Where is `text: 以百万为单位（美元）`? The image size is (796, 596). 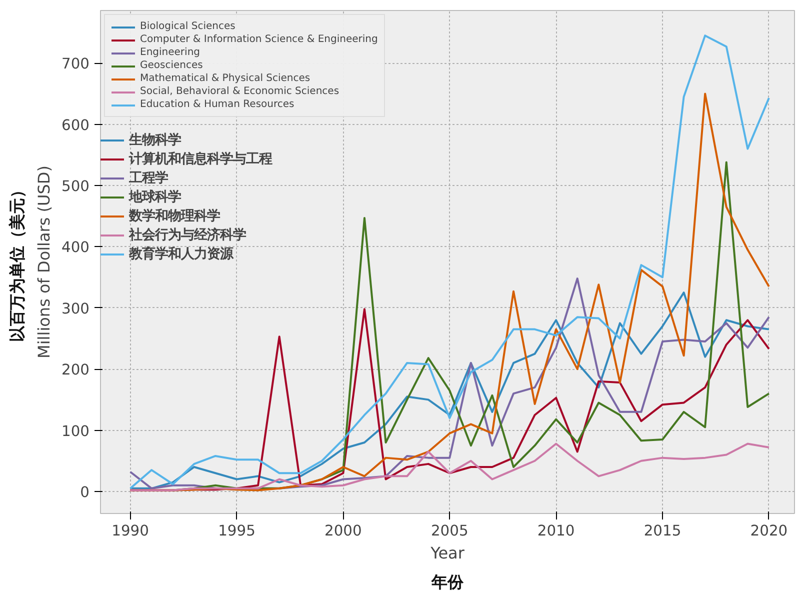 text: 以百万为单位（美元） is located at coordinates (17, 262).